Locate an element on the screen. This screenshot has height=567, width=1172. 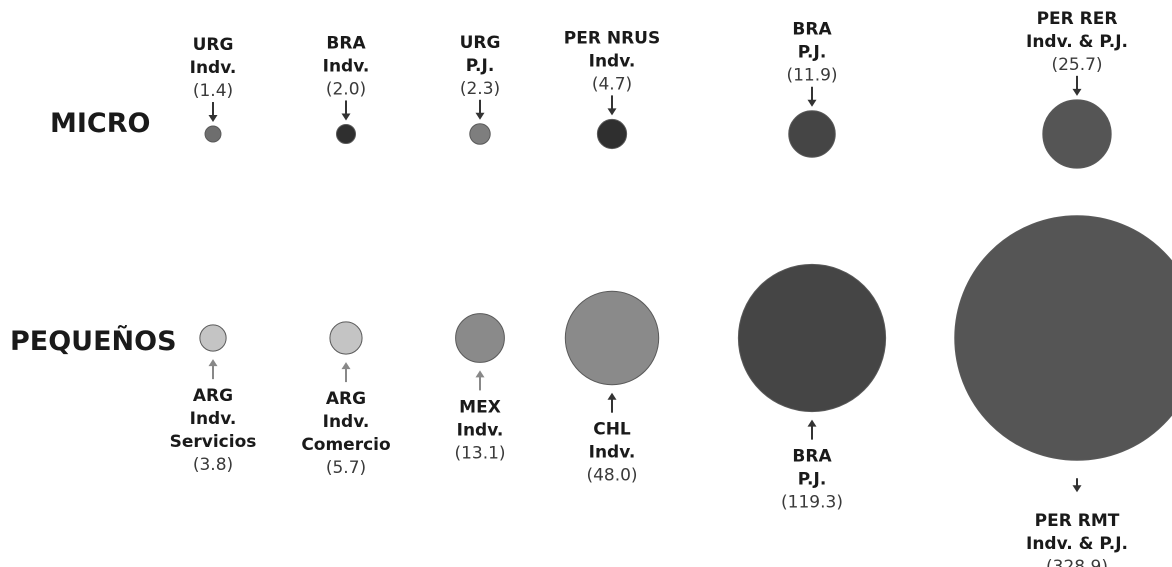
bubble-0-2-value: (2.3) is located at coordinates (480, 89).